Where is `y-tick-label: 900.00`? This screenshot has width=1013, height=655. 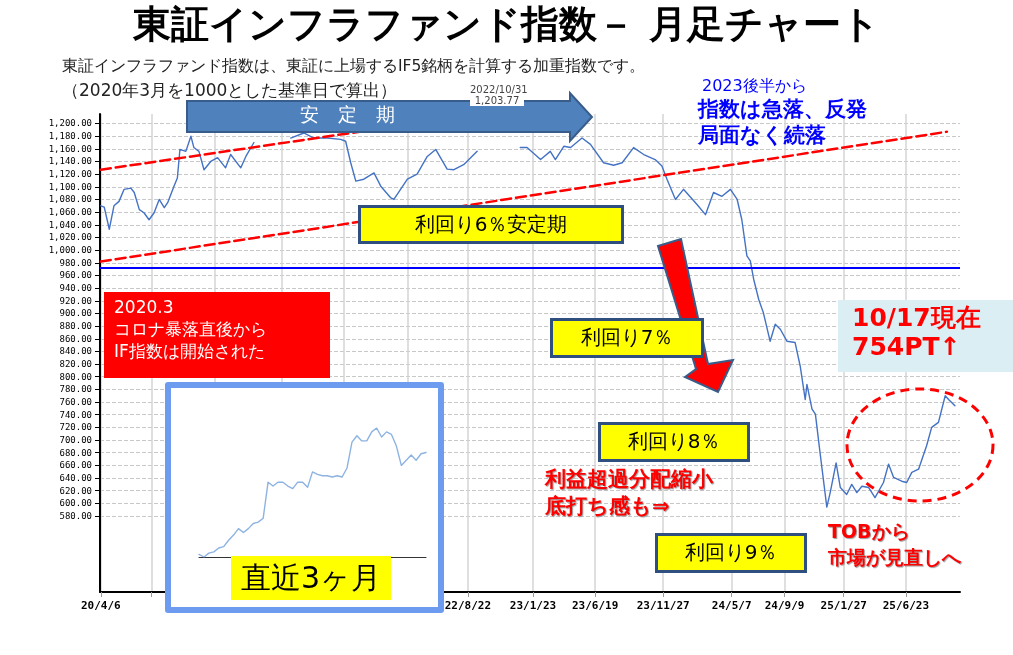
y-tick-label: 900.00 is located at coordinates (75, 313).